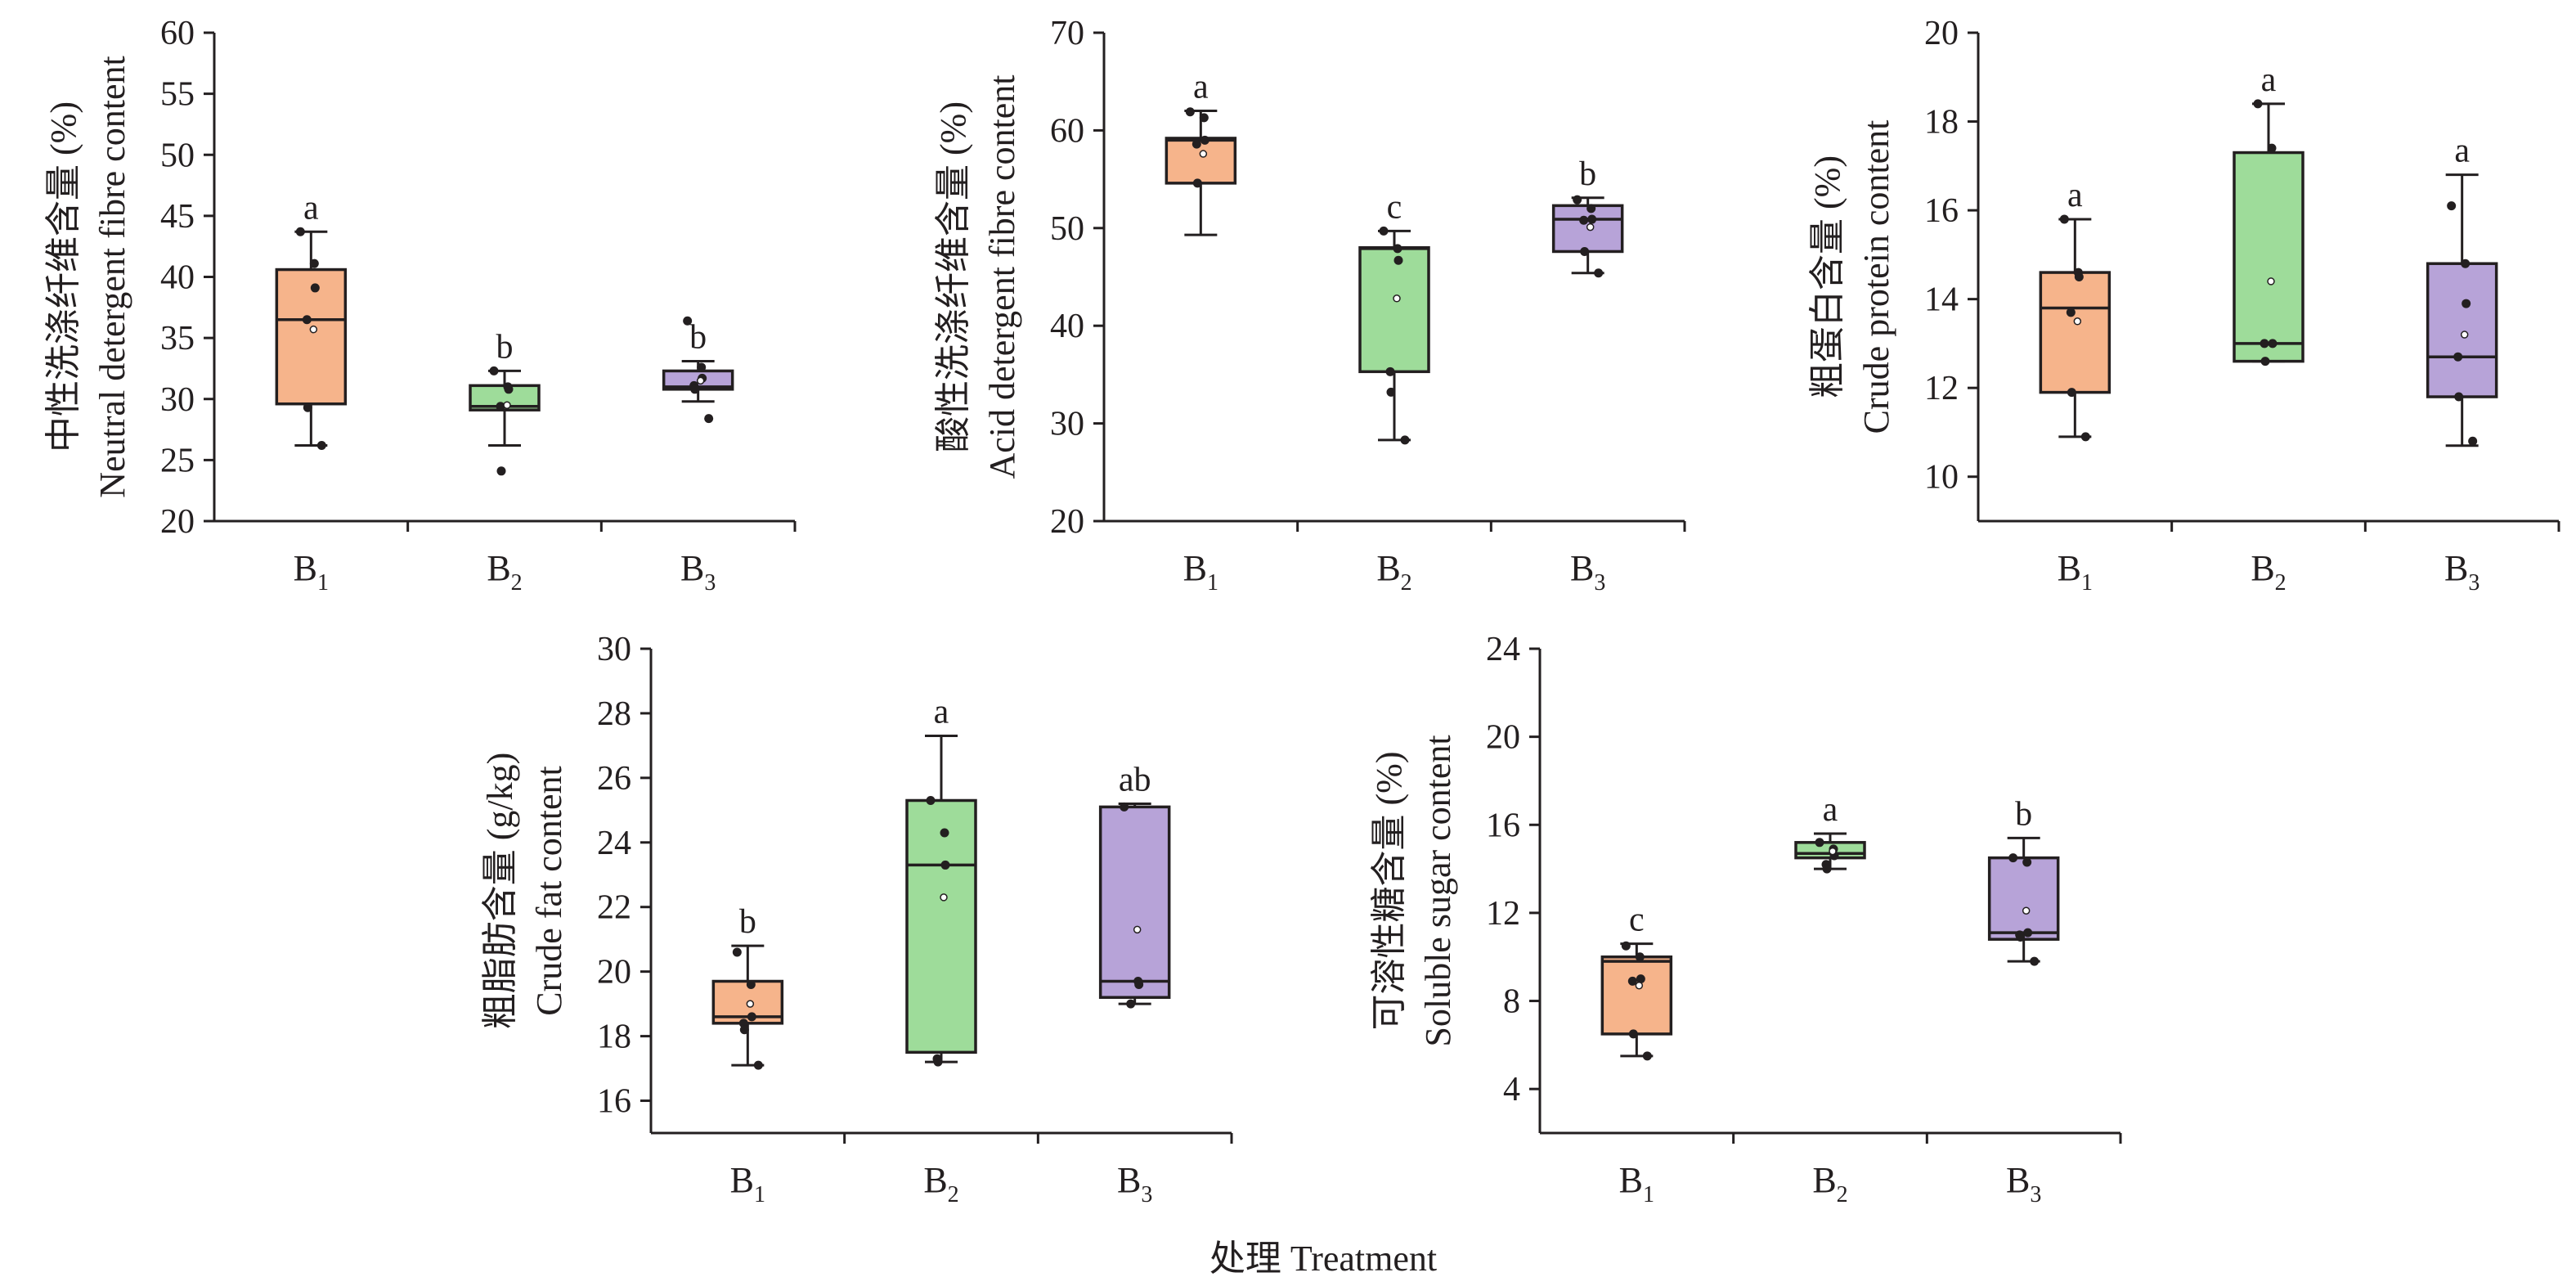  I want to click on y-axis-label-cn: 粗脂肪含量 (g/kg), so click(500, 891).